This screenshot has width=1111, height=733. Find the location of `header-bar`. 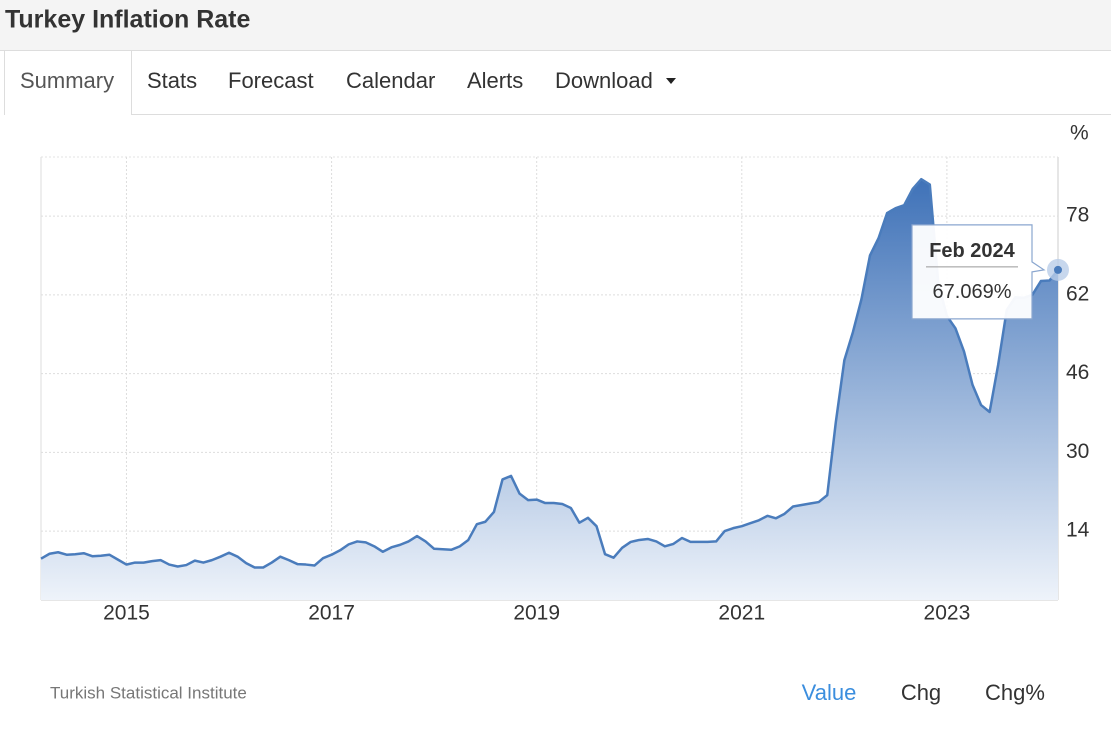

header-bar is located at coordinates (555, 25).